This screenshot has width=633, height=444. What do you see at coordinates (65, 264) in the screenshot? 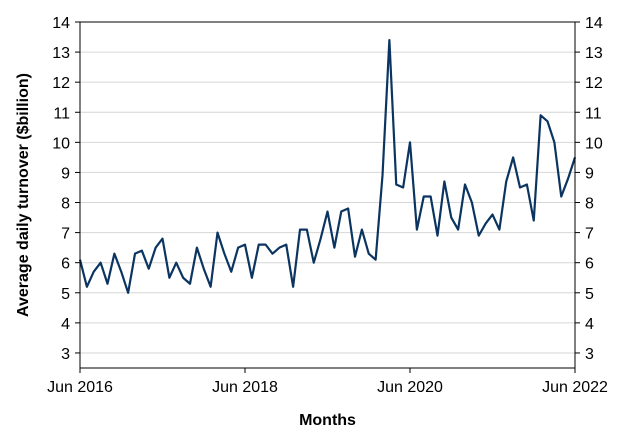
I see `y-tick-label: 6` at bounding box center [65, 264].